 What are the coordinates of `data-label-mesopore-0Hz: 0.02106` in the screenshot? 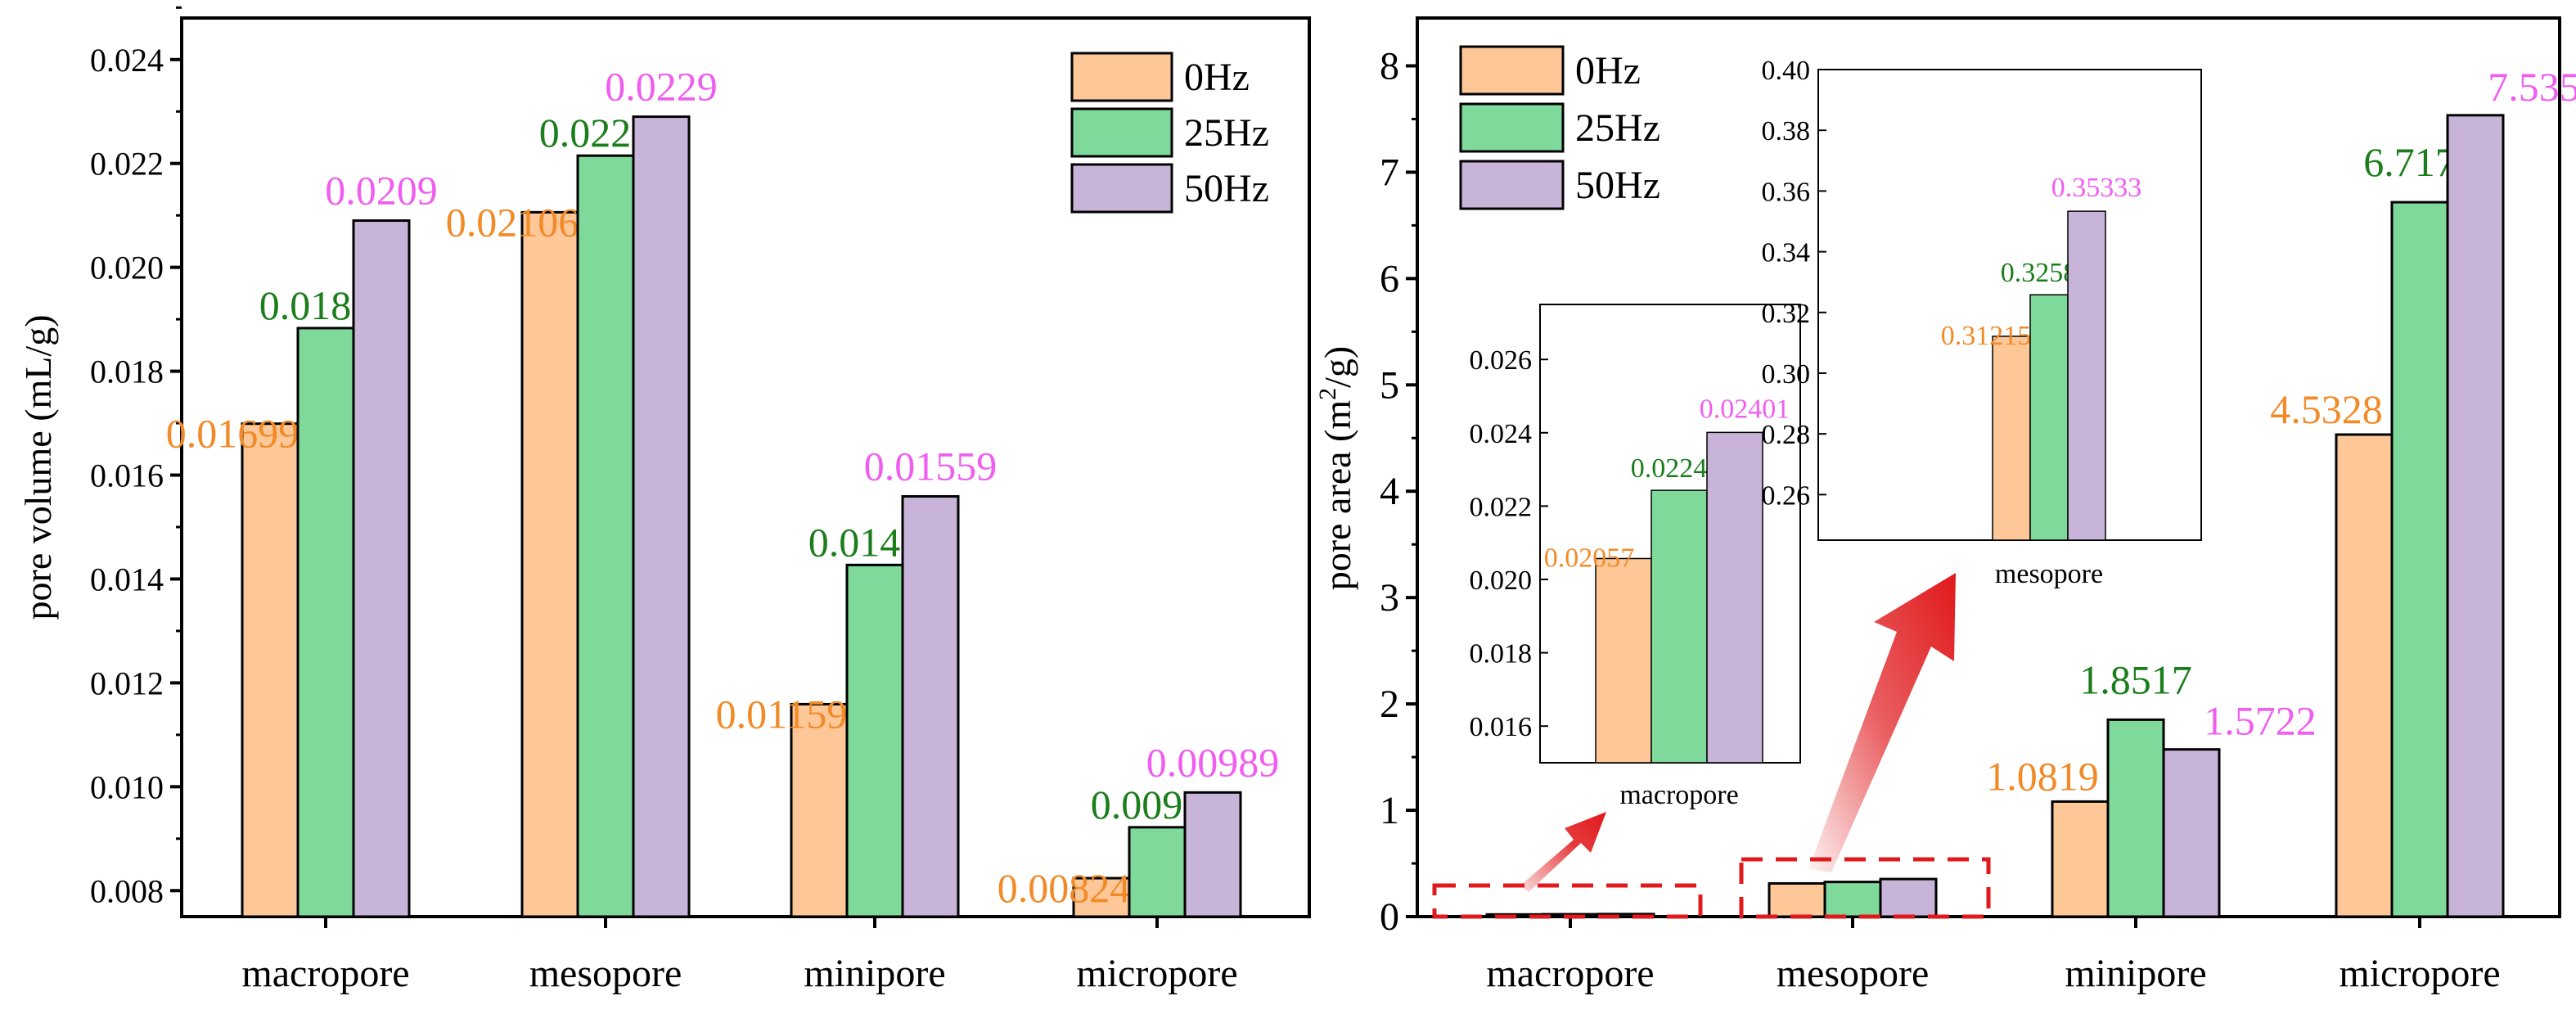 It's located at (512, 222).